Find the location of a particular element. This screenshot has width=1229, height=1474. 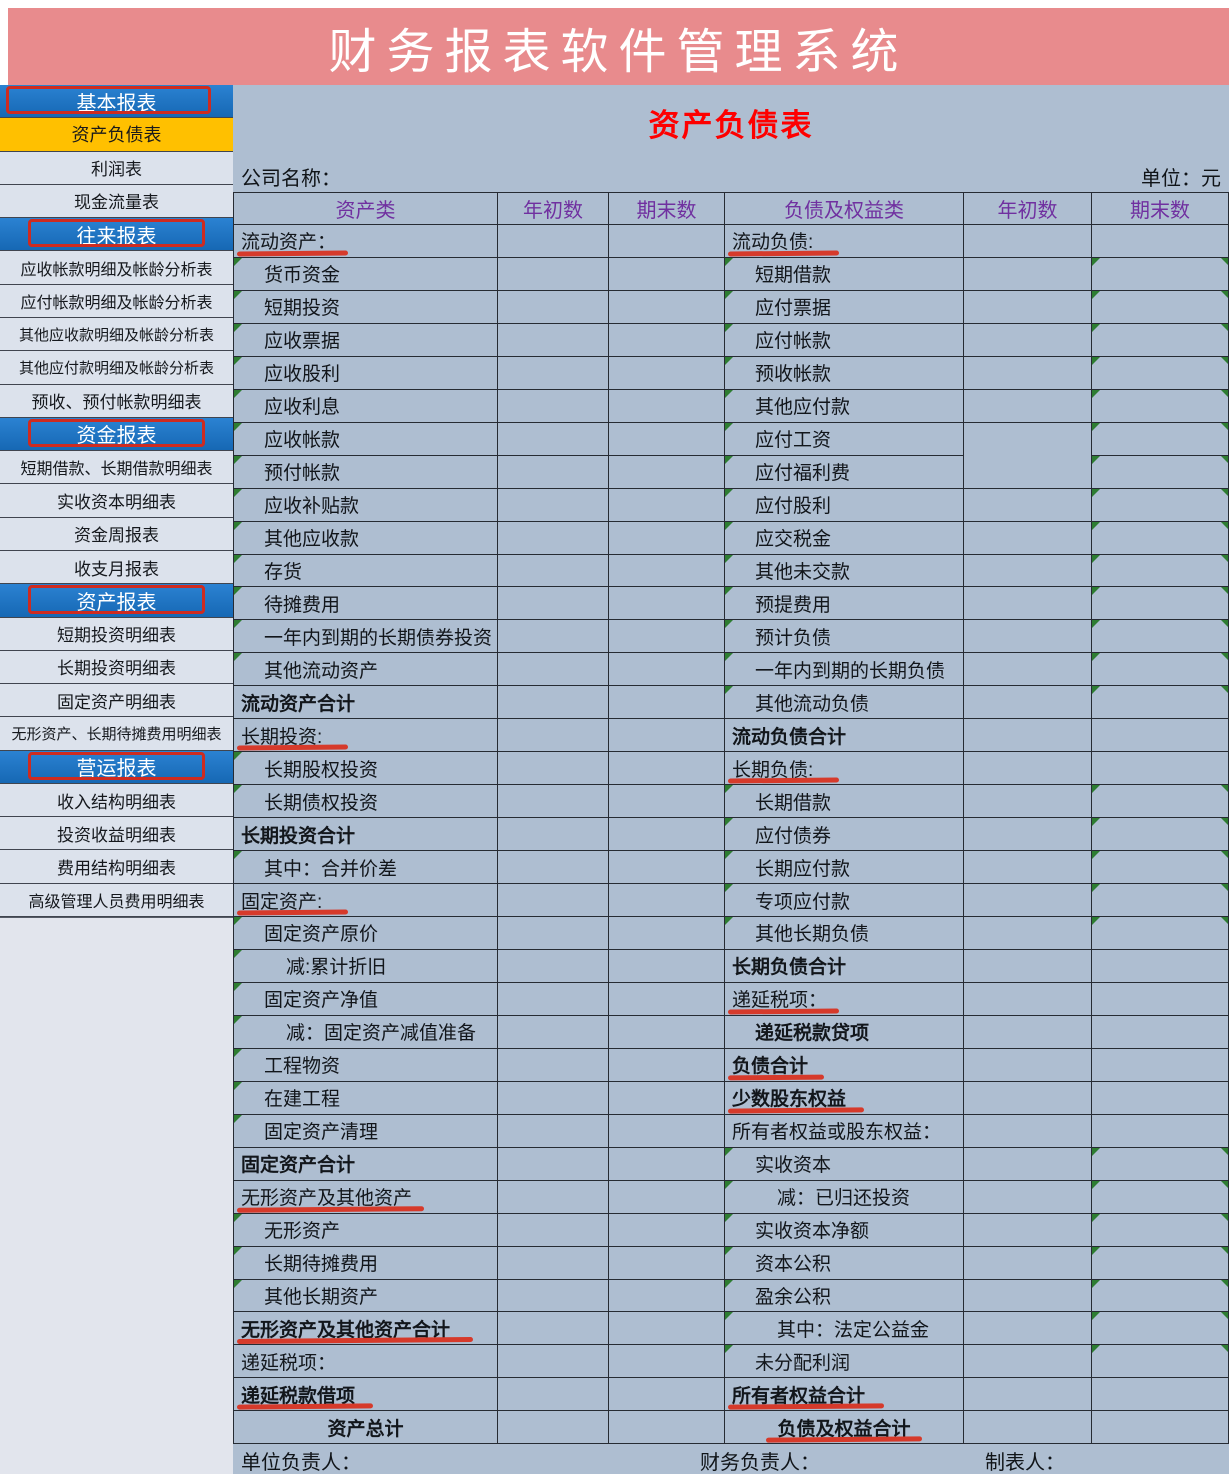

liability-label-cell: 预计负债 is located at coordinates (844, 637).